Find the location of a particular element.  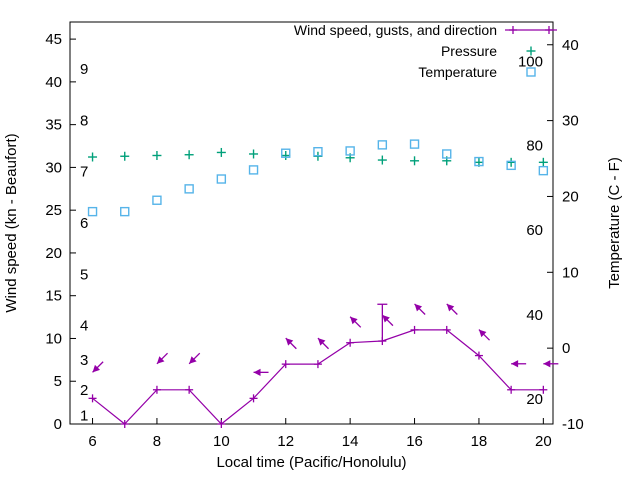

y2-tick-label: 30 is located at coordinates (570, 121).